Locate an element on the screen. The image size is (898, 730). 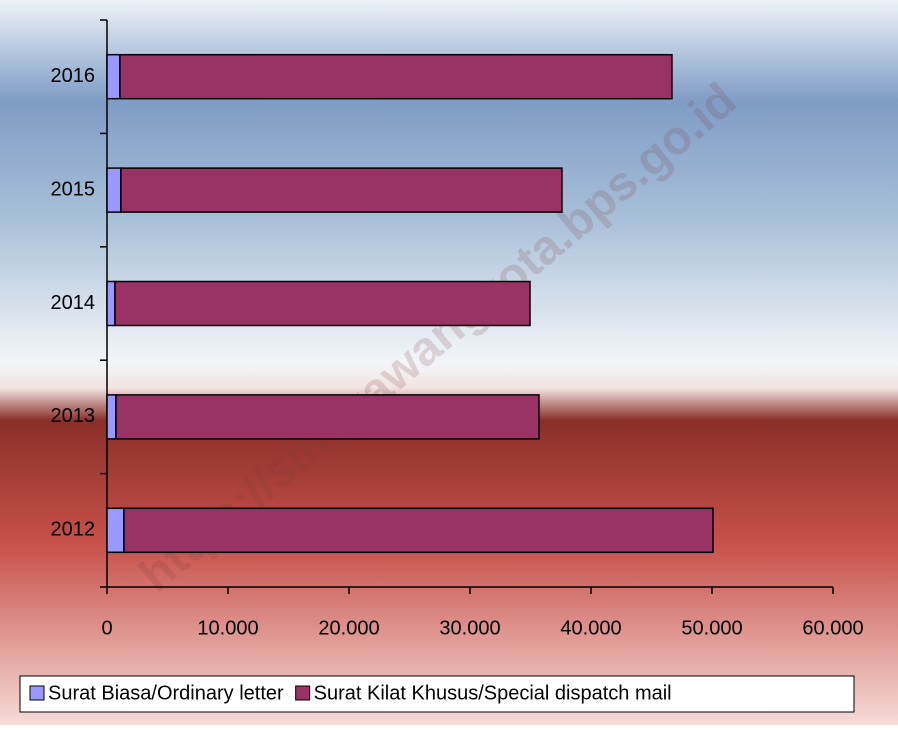
legend-label: Surat Biasa/Ordinary letter is located at coordinates (166, 693).